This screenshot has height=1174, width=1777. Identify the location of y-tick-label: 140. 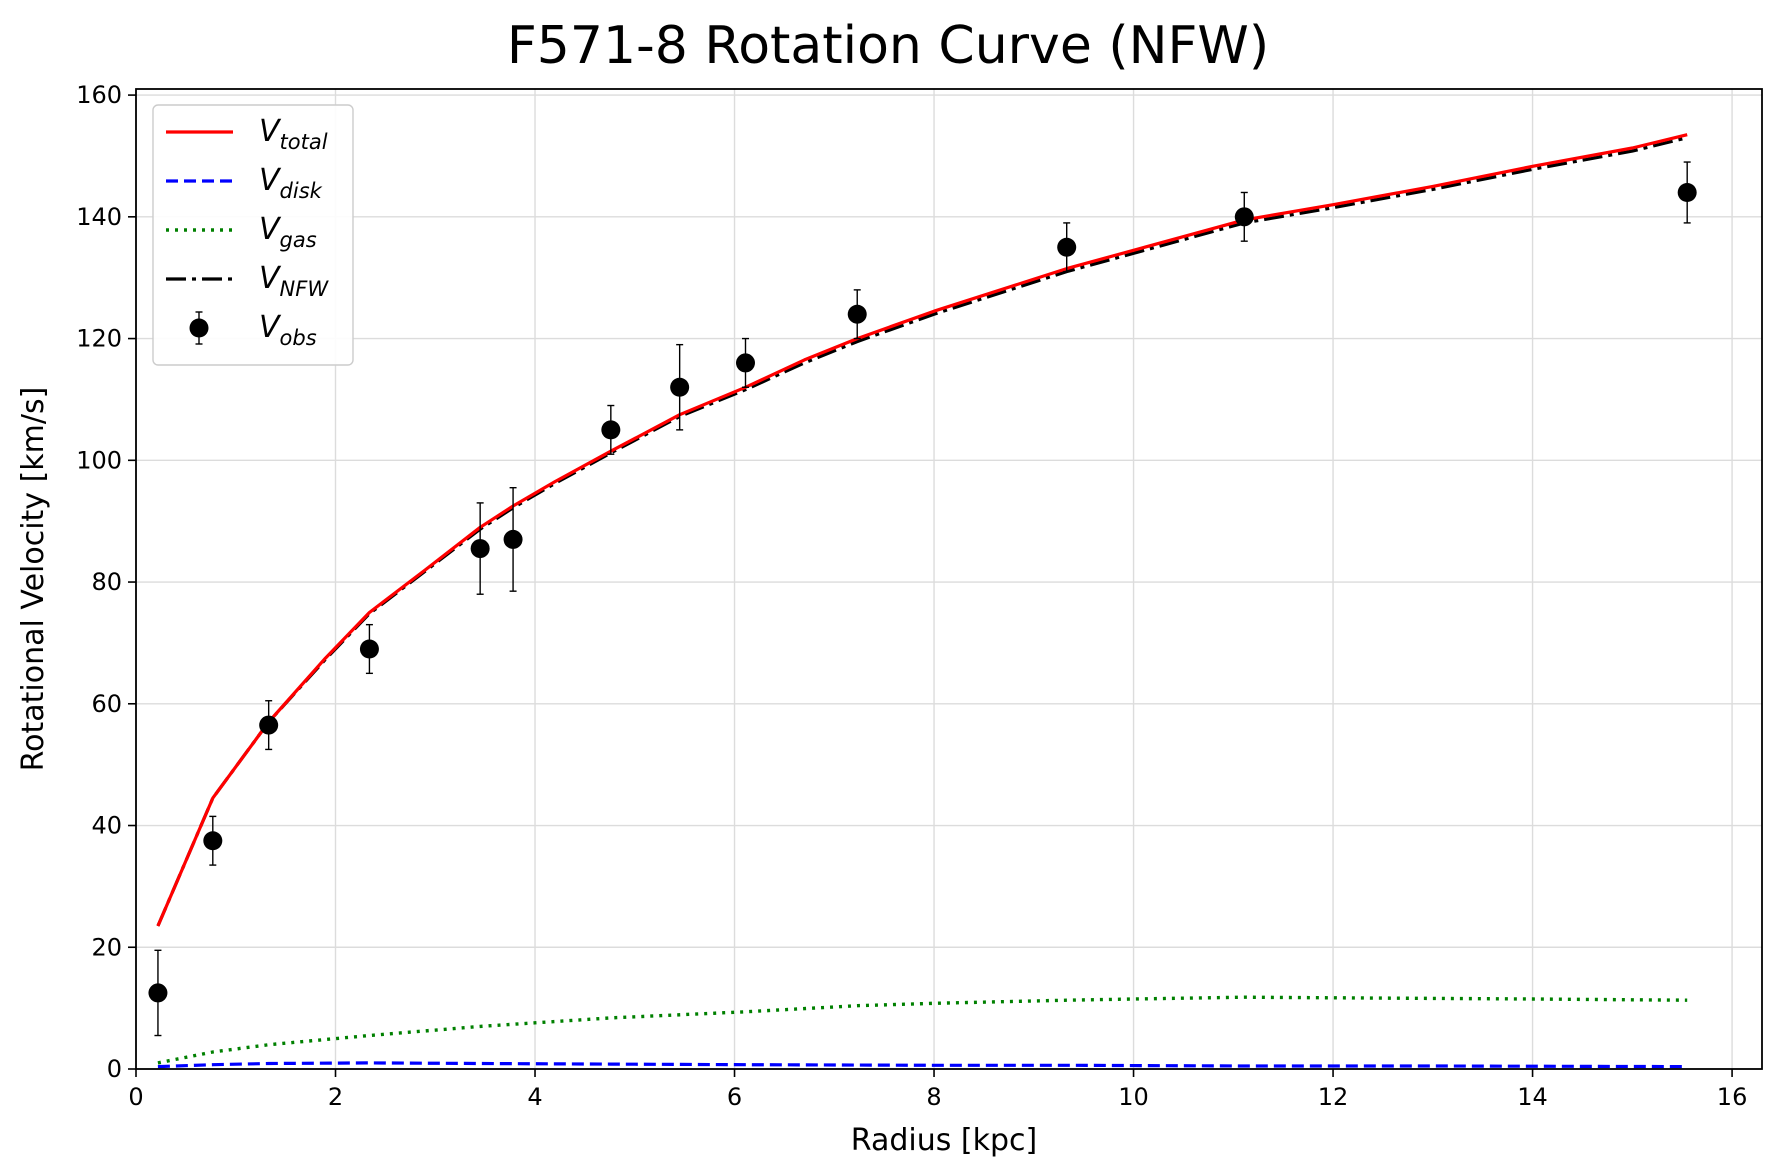
(99, 217).